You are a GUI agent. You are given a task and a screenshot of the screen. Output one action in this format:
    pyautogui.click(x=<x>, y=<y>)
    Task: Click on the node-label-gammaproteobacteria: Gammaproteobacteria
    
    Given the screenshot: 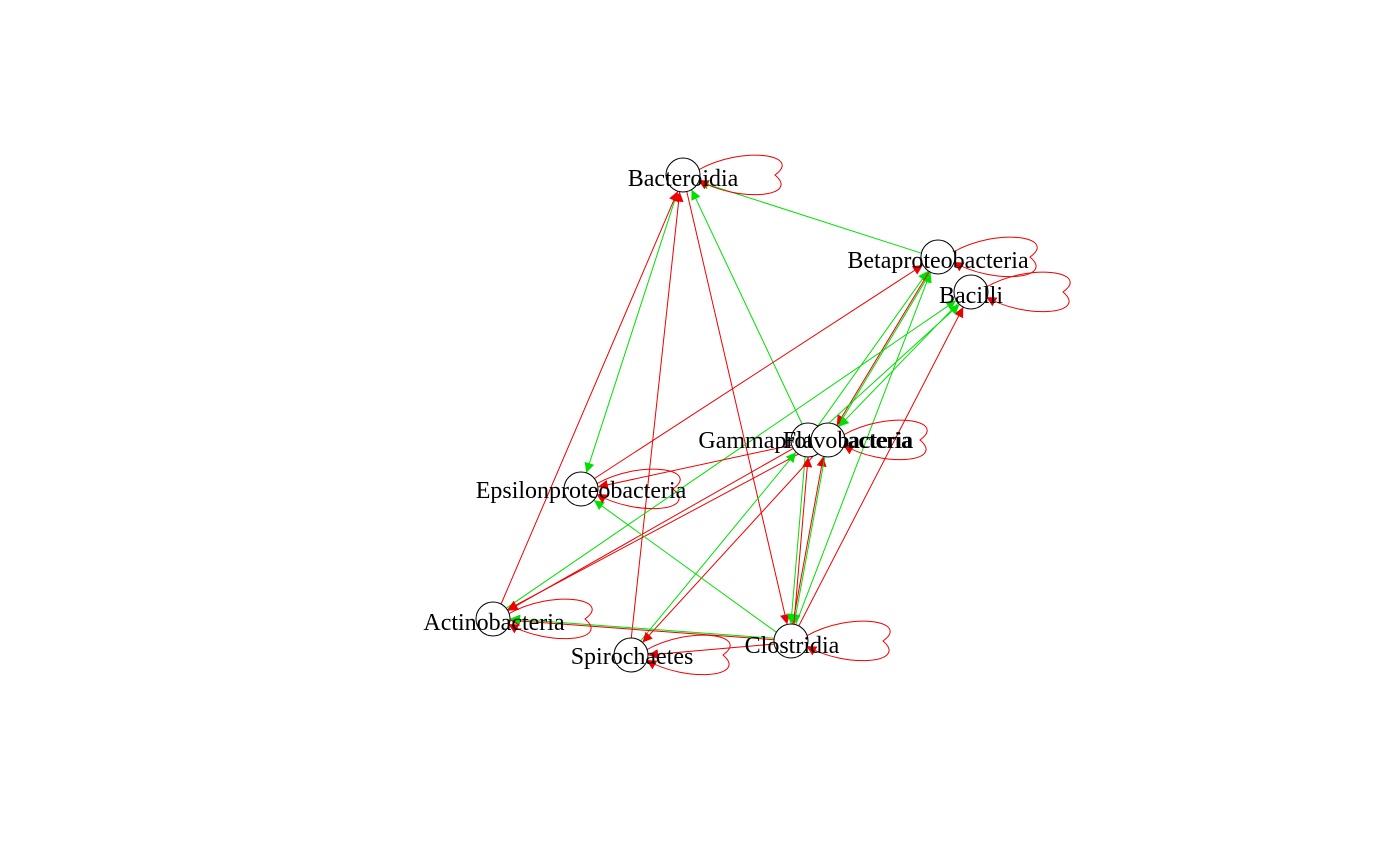 What is the action you would take?
    pyautogui.click(x=805, y=441)
    